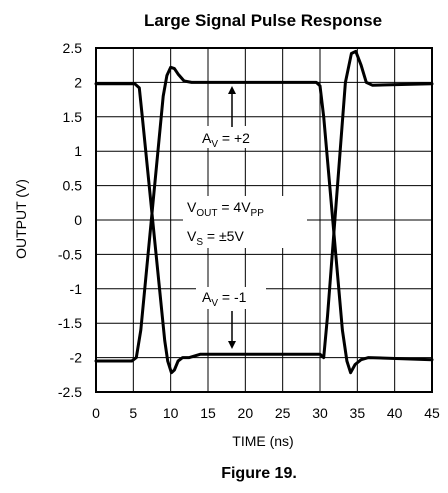  What do you see at coordinates (78, 220) in the screenshot?
I see `y-tick-label: 0` at bounding box center [78, 220].